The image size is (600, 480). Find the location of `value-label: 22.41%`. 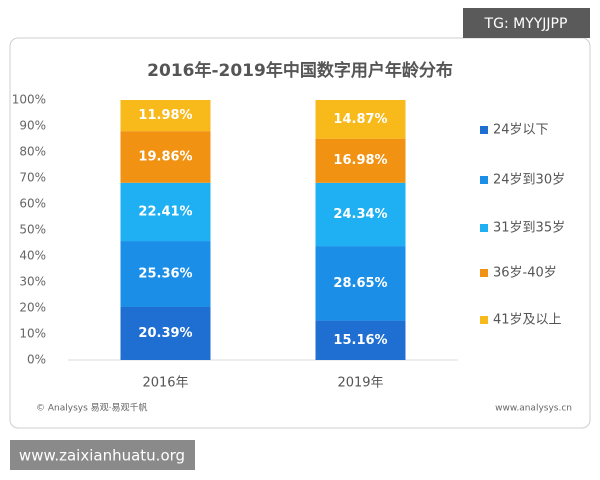

value-label: 22.41% is located at coordinates (165, 211).